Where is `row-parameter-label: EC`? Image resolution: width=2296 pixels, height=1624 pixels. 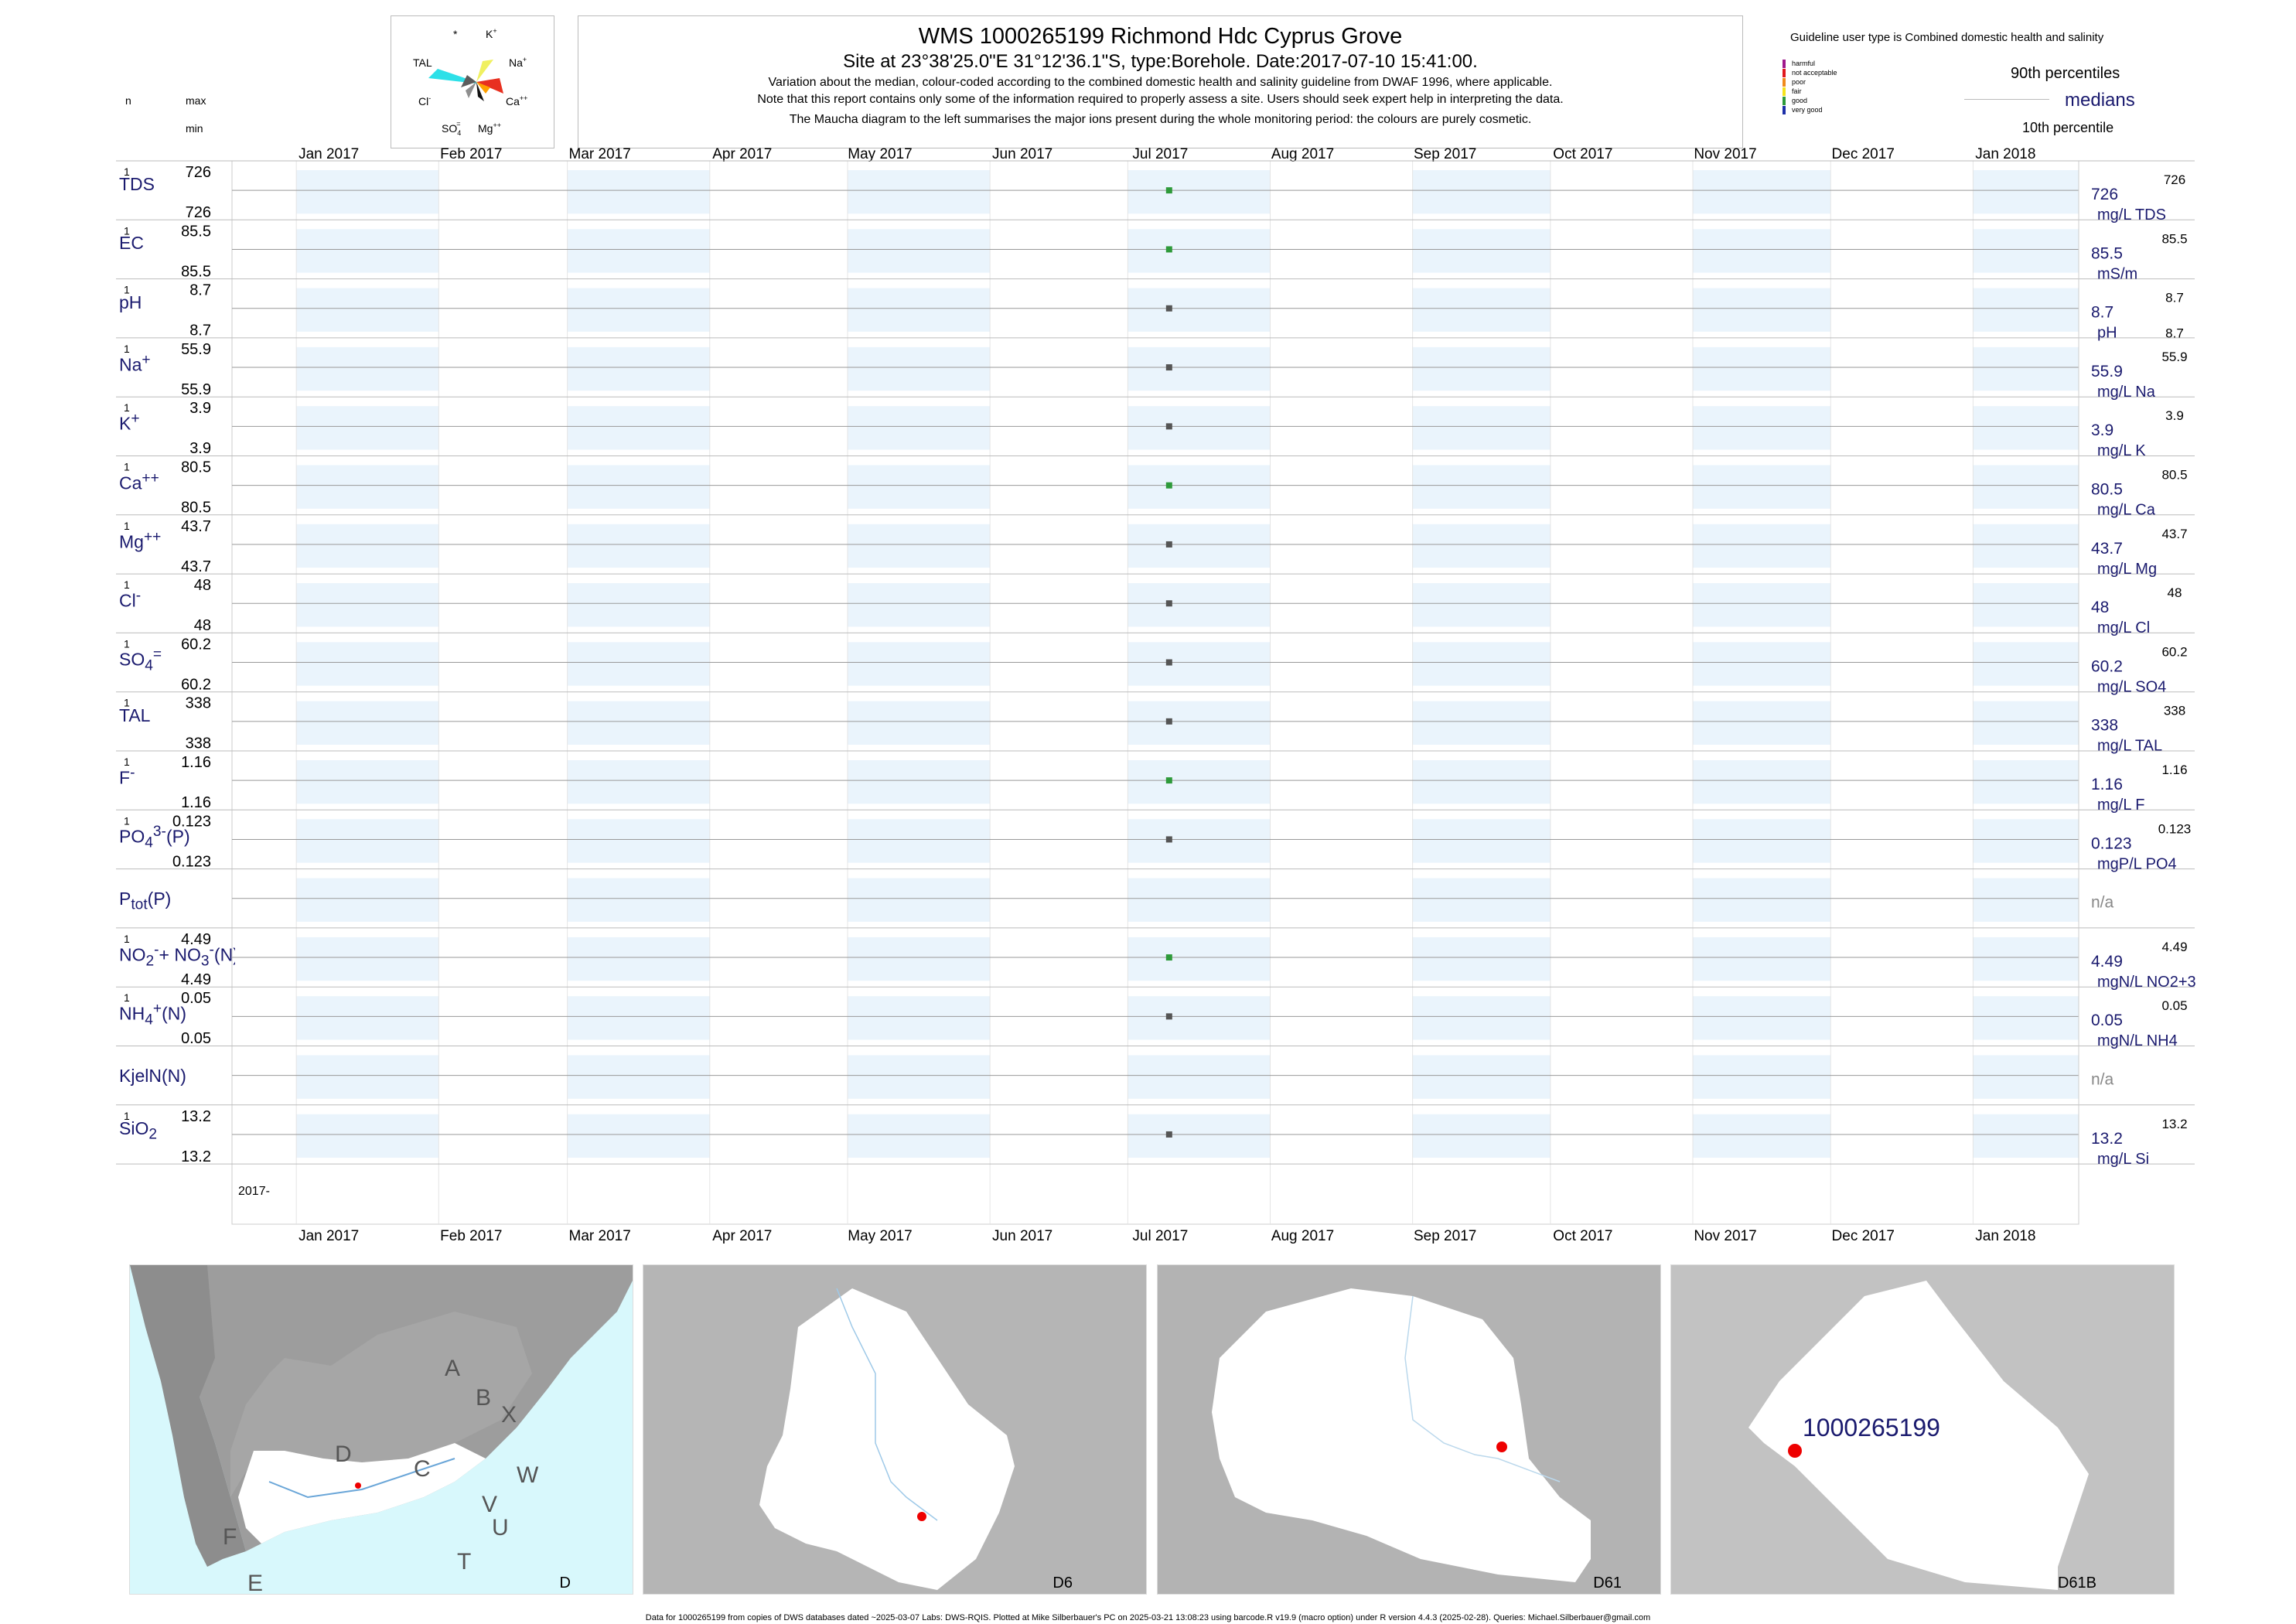 row-parameter-label: EC is located at coordinates (131, 244).